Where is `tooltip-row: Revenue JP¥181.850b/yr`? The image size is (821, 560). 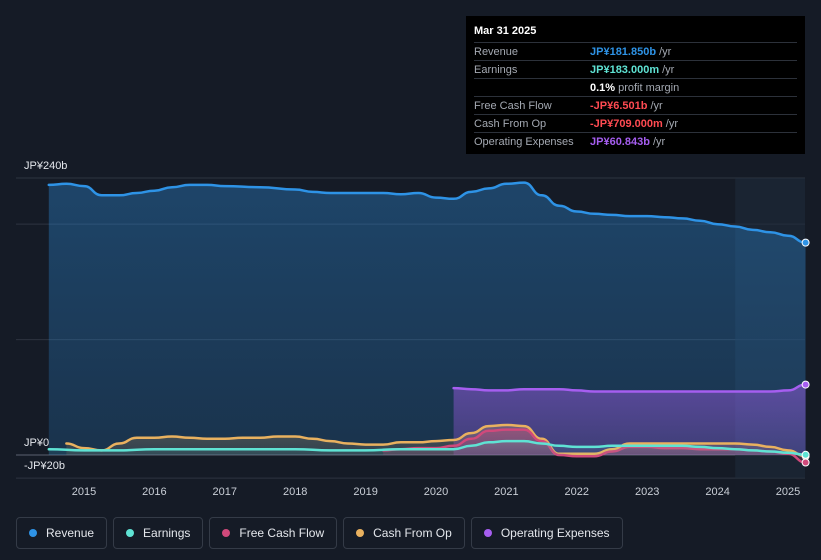 tooltip-row: Revenue JP¥181.850b/yr is located at coordinates (635, 51).